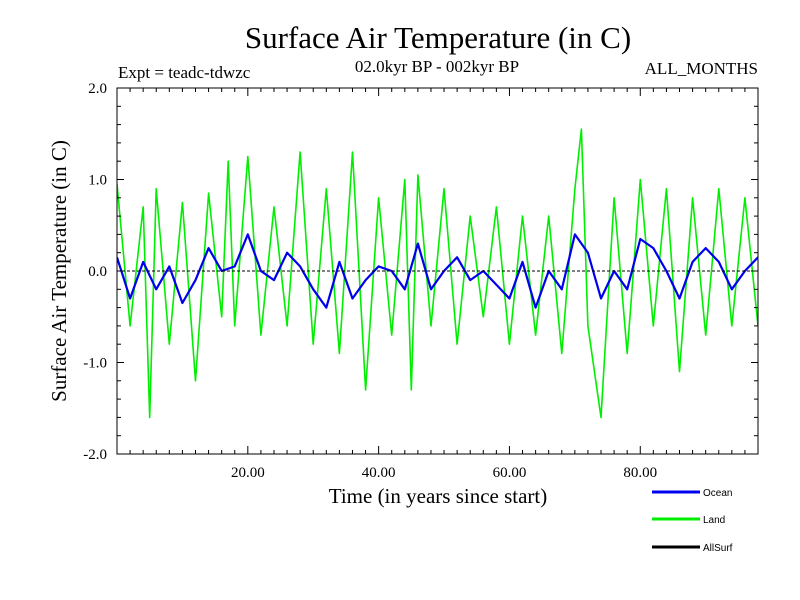 This screenshot has height=600, width=800. Describe the element at coordinates (379, 473) in the screenshot. I see `x-tick-label: 40.00` at that location.